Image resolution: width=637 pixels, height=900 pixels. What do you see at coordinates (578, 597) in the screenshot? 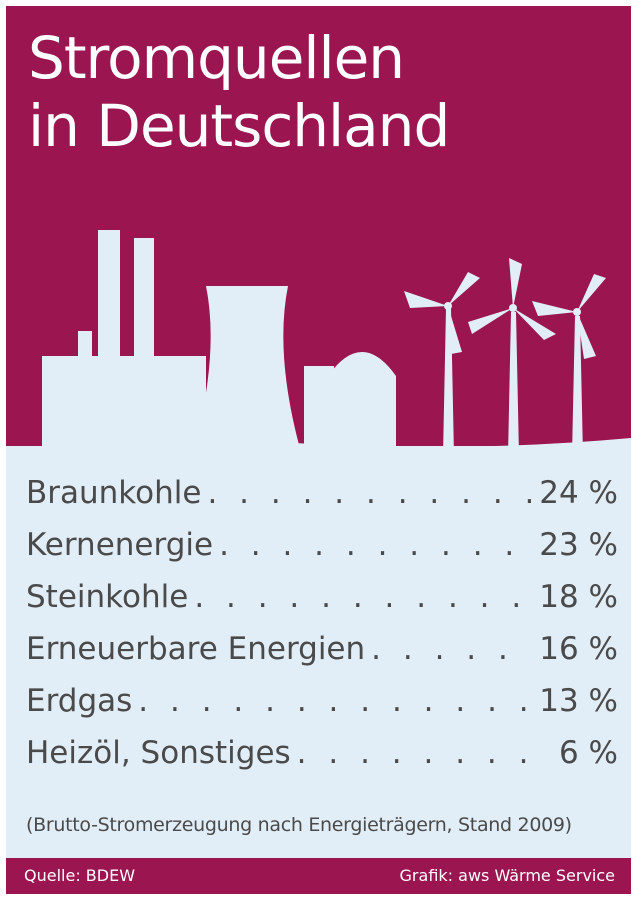
I see `row-value: 18 %` at bounding box center [578, 597].